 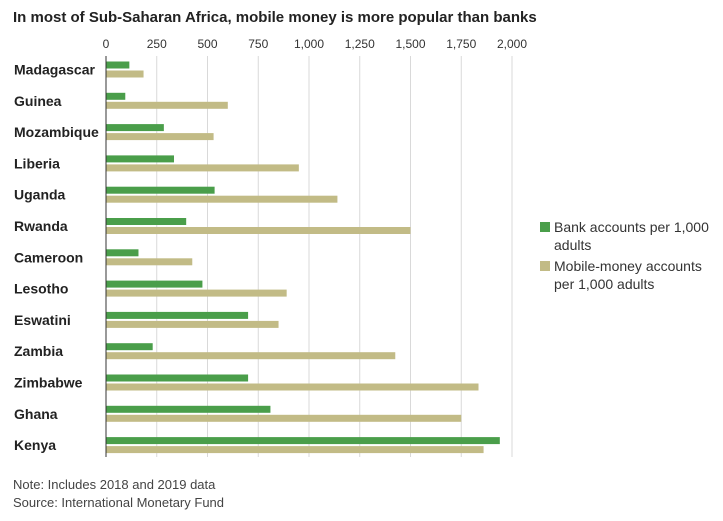 What do you see at coordinates (54, 70) in the screenshot?
I see `category-label: Madagascar` at bounding box center [54, 70].